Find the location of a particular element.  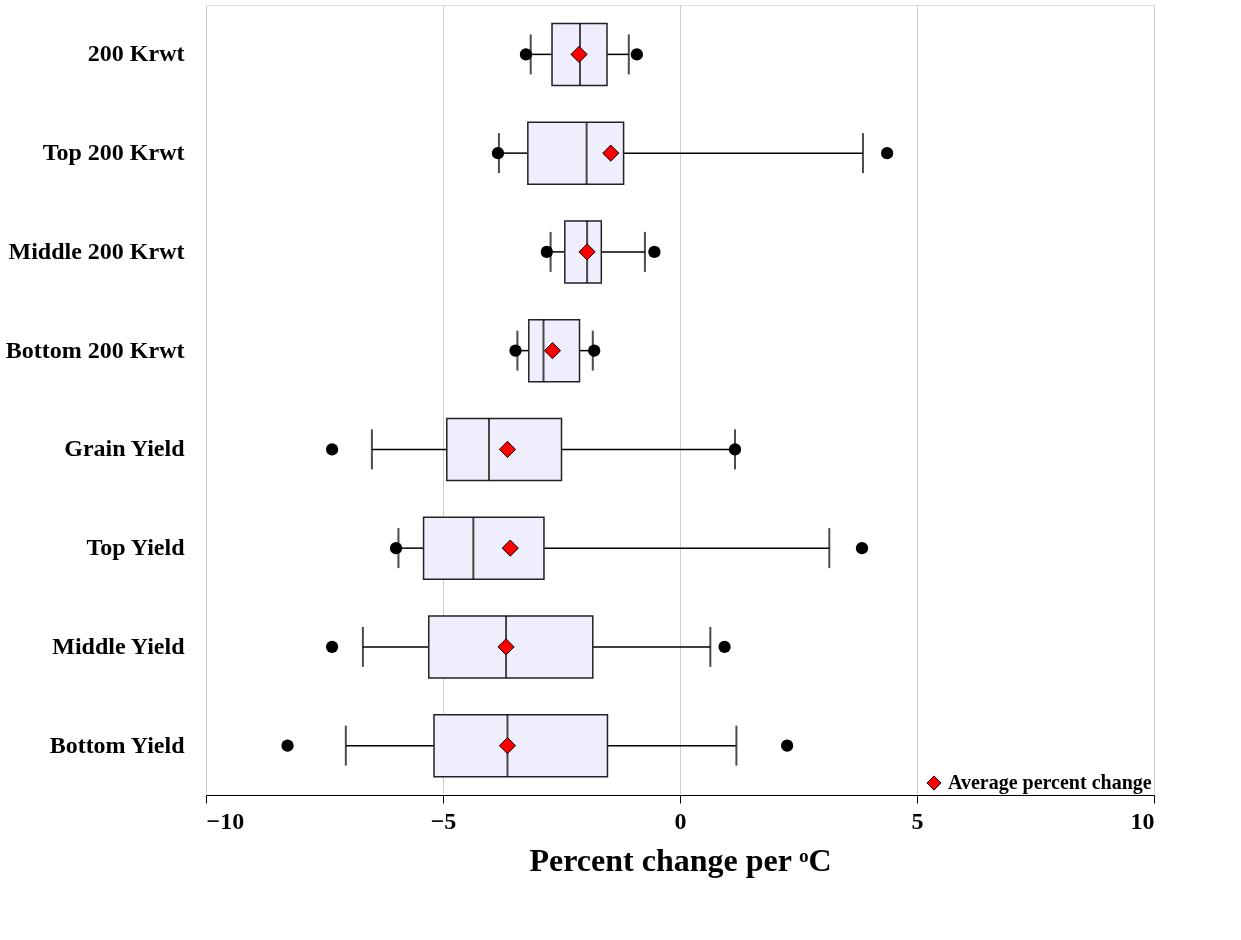

y-tick-label: Bottom Yield is located at coordinates (117, 744).